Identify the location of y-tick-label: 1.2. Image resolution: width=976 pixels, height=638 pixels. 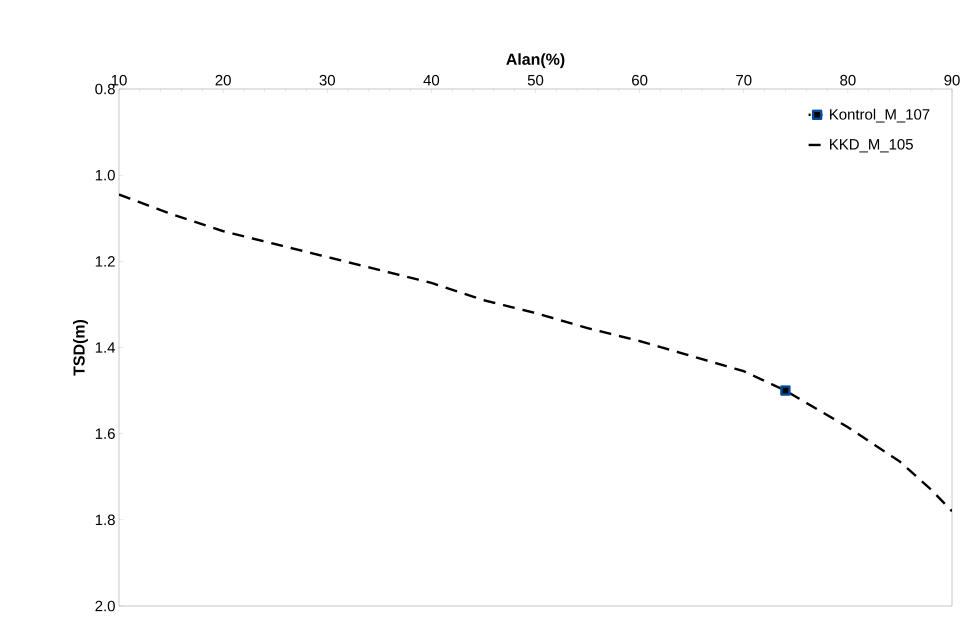
(105, 261).